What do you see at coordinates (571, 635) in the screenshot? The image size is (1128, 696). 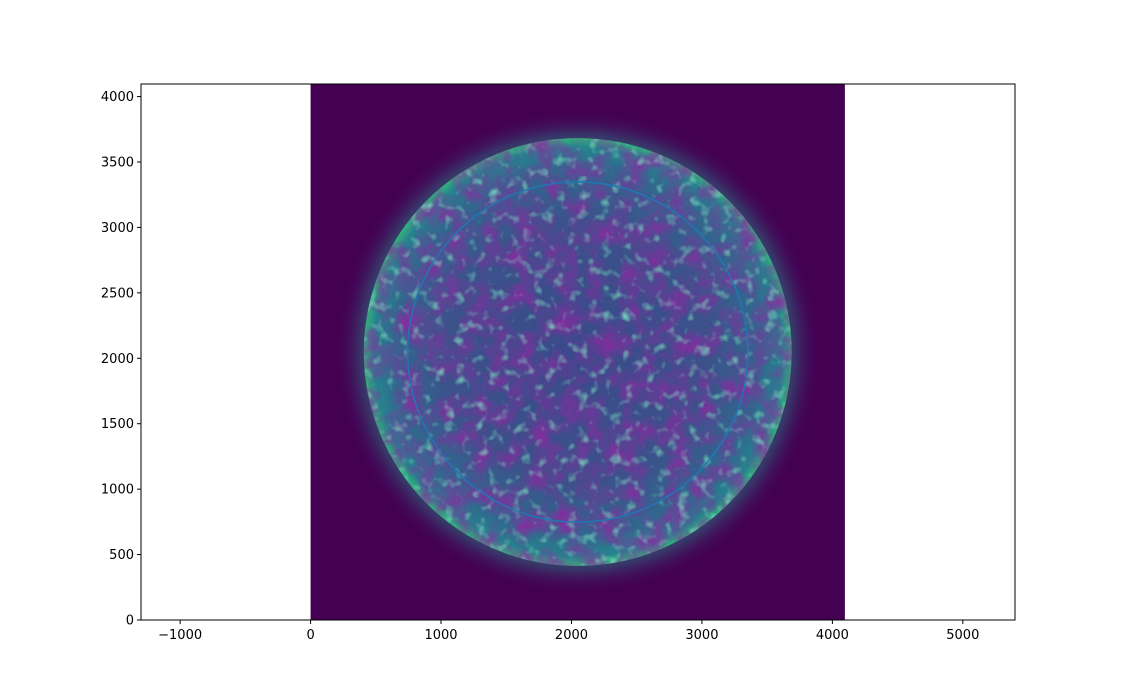 I see `x-tick-label: 2000` at bounding box center [571, 635].